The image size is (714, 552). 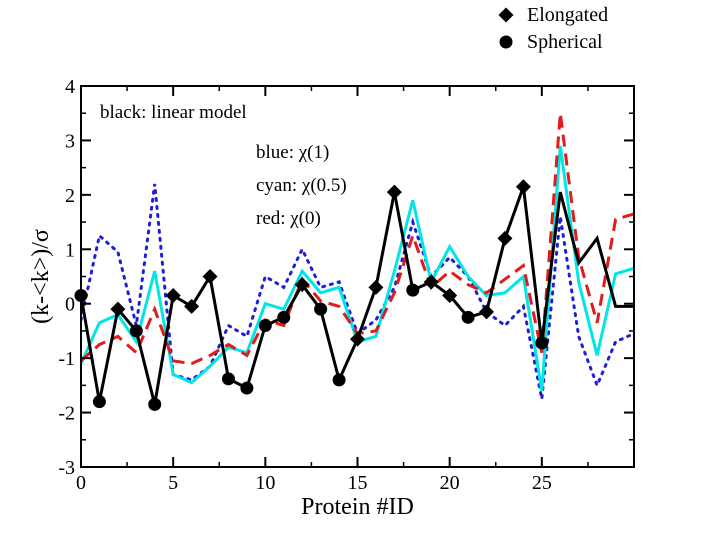 I want to click on y-tick-label: 0, so click(x=70, y=305).